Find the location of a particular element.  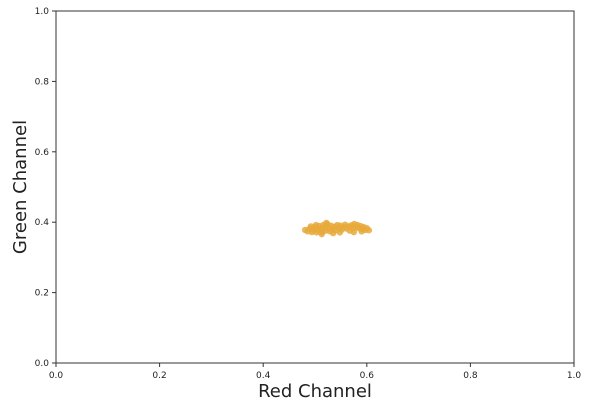

y-tick-label: 0.2 is located at coordinates (42, 294).